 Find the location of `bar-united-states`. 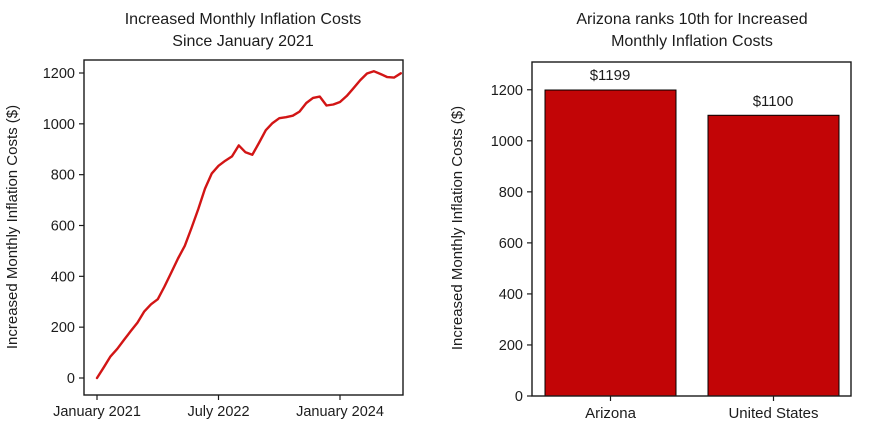

bar-united-states is located at coordinates (773, 255).